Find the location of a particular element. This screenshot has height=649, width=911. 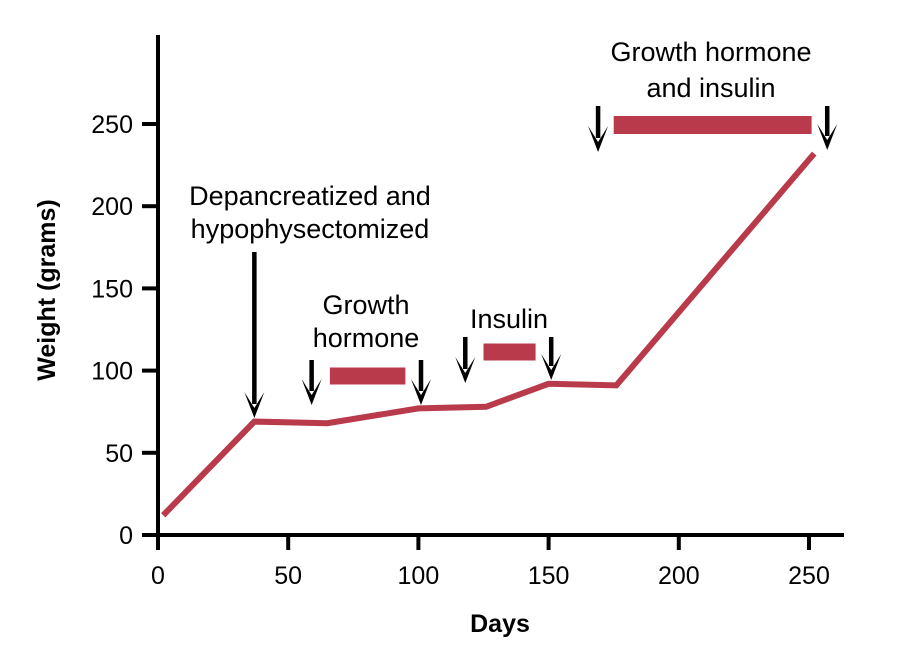

x-tick-label: 200 is located at coordinates (679, 576).